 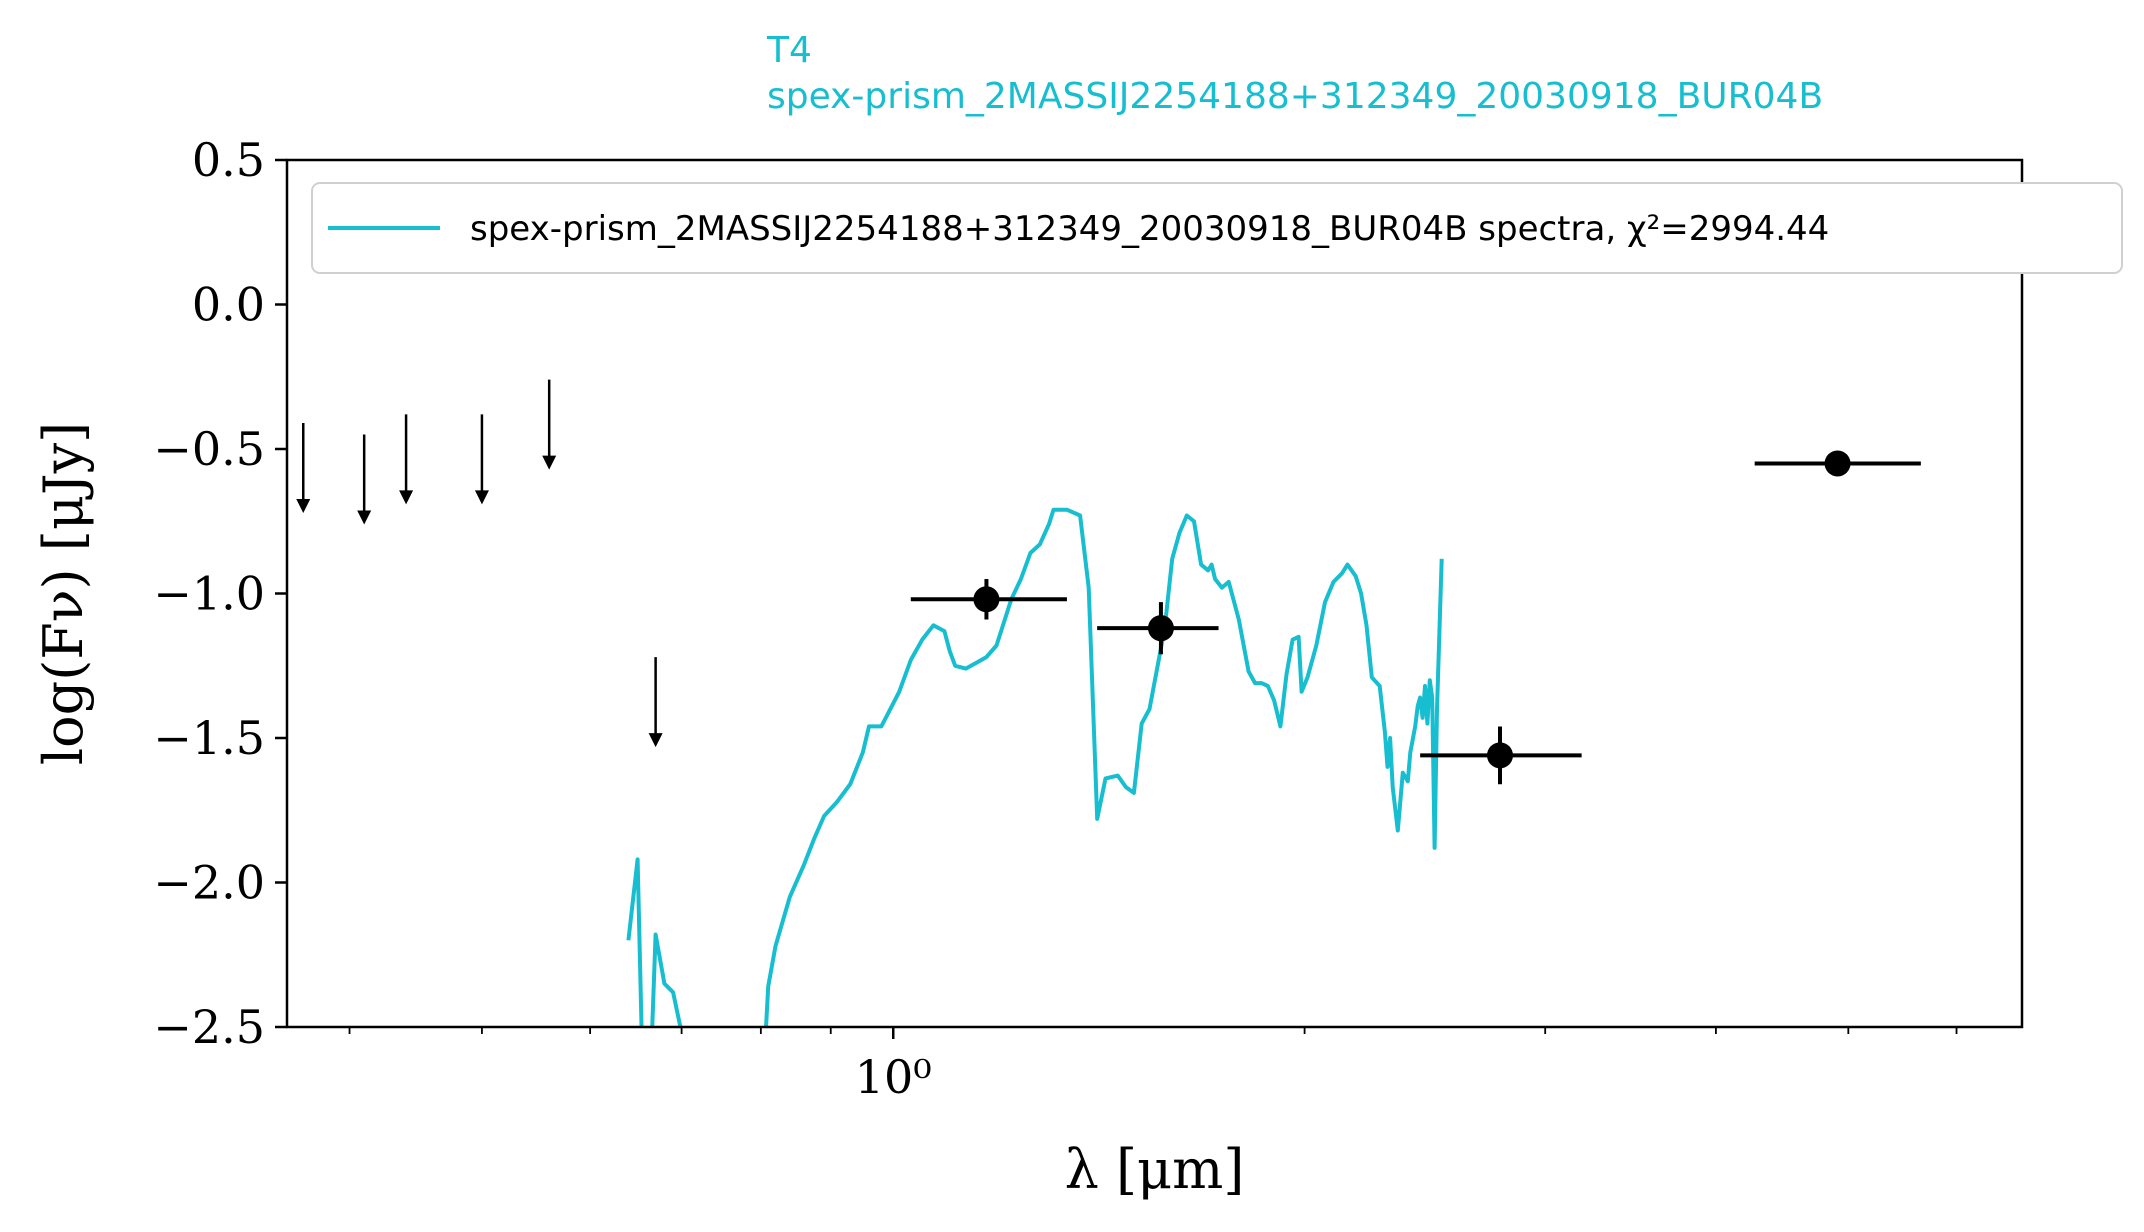 What do you see at coordinates (228, 305) in the screenshot?
I see `y-tick-label: 0.0` at bounding box center [228, 305].